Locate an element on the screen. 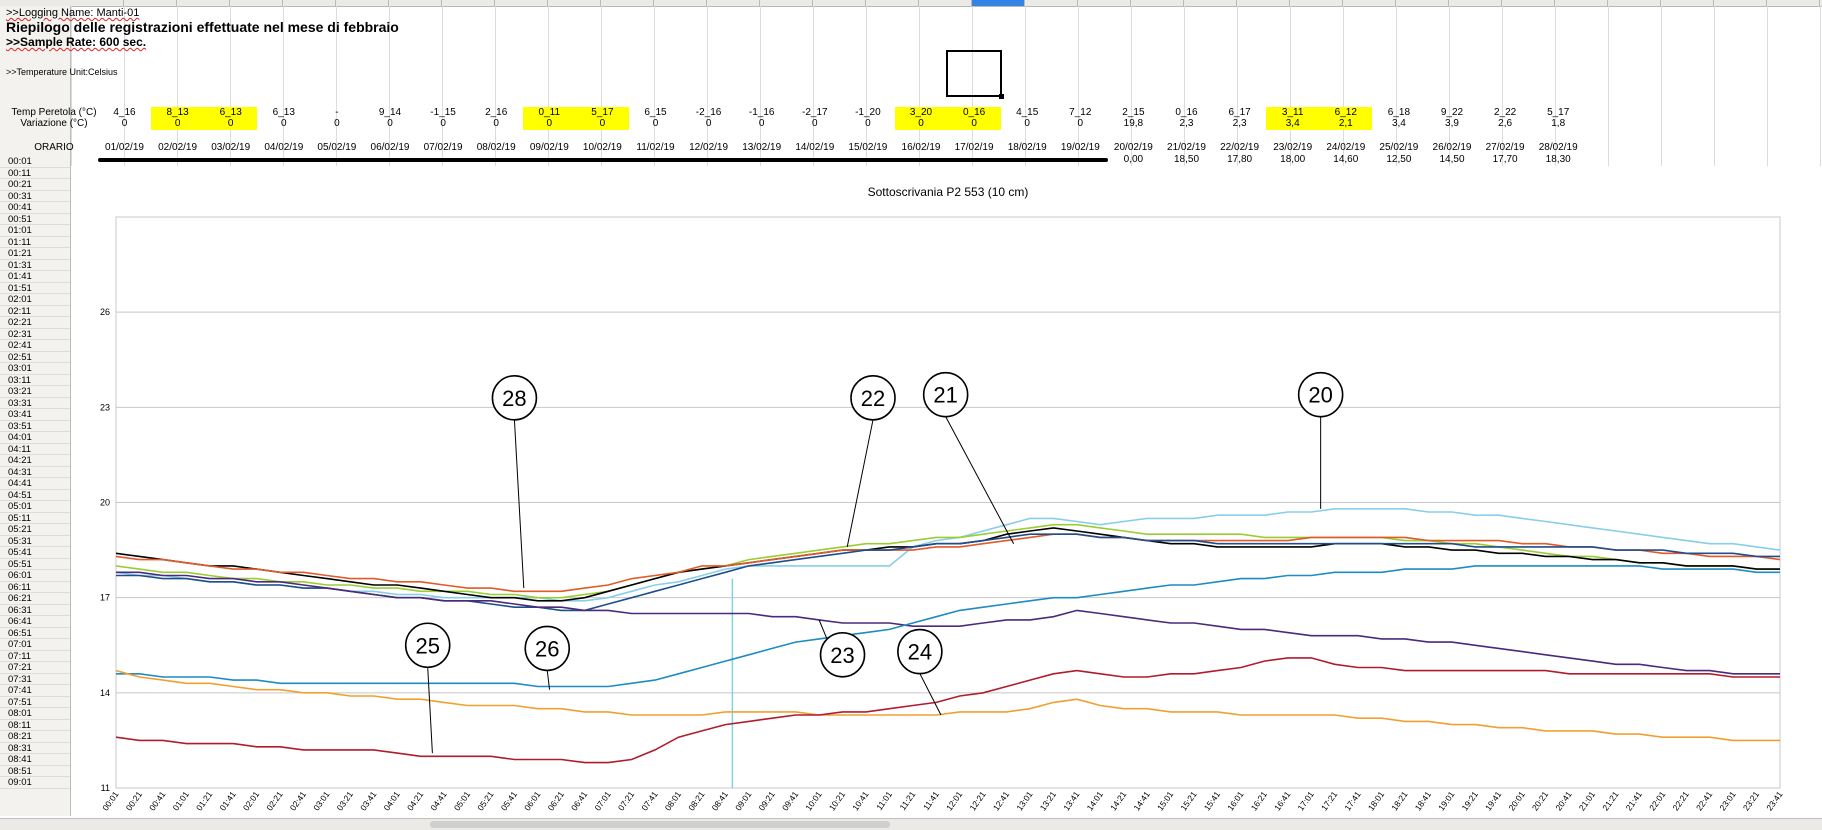 Image resolution: width=1822 pixels, height=830 pixels. row-header-time: 06:21 is located at coordinates (35, 599).